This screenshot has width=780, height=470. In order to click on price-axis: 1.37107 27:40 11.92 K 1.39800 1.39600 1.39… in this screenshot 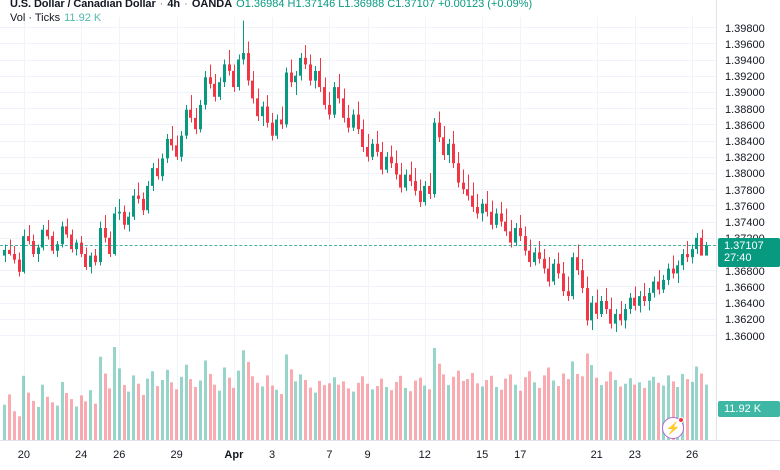, I will do `click(748, 226)`.